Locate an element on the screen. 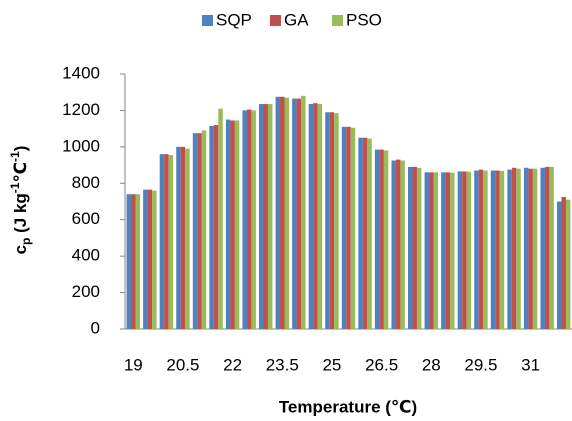  x-tick-label: 31 is located at coordinates (530, 364).